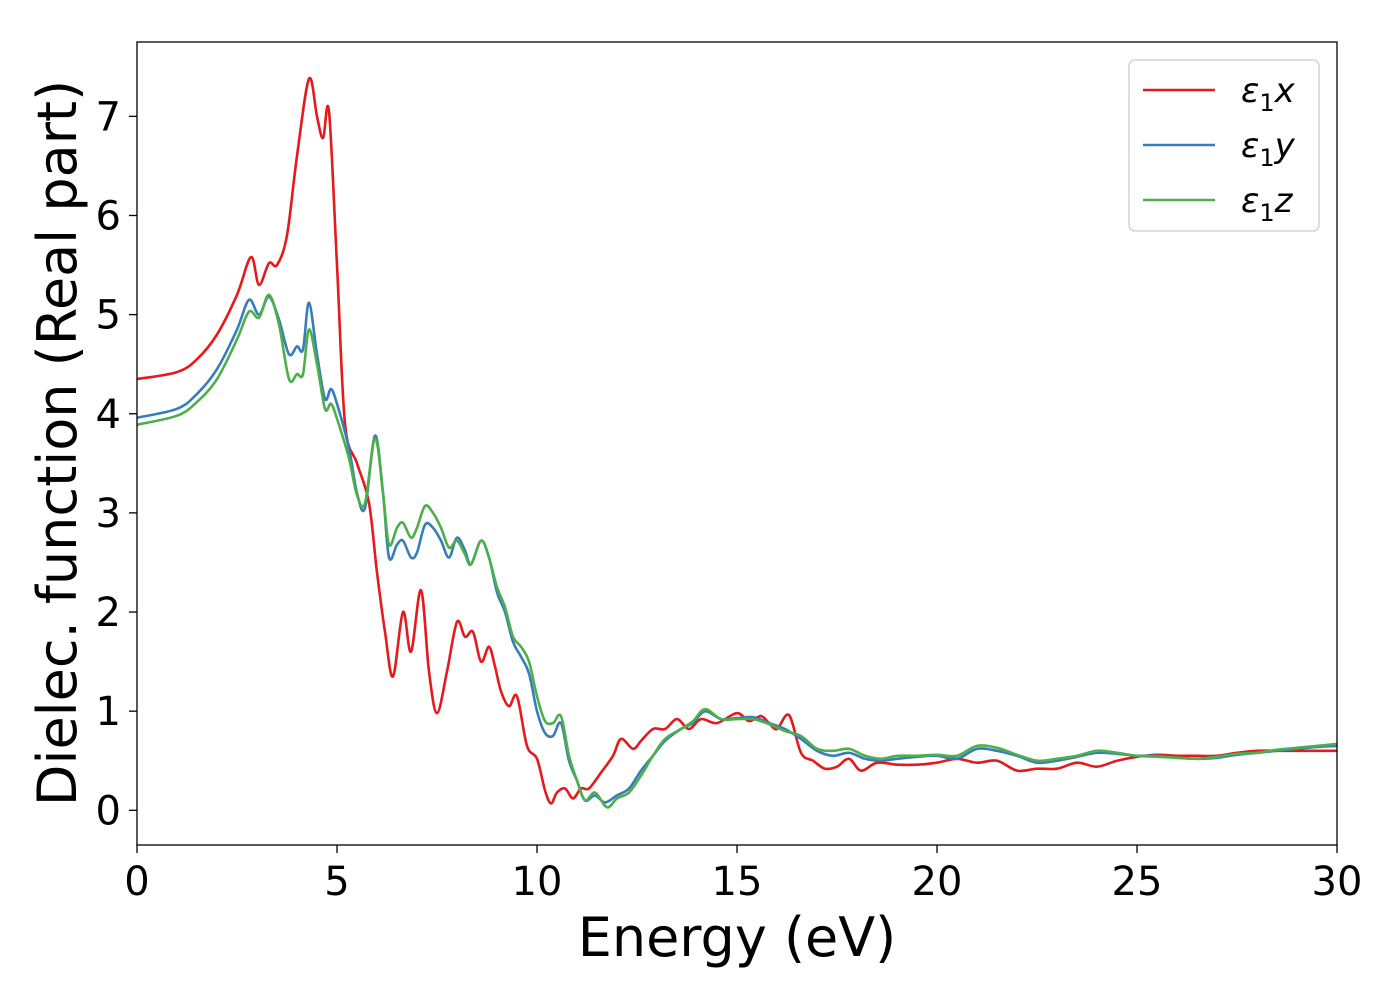  Describe the element at coordinates (108, 712) in the screenshot. I see `y-tick-label: 1` at that location.